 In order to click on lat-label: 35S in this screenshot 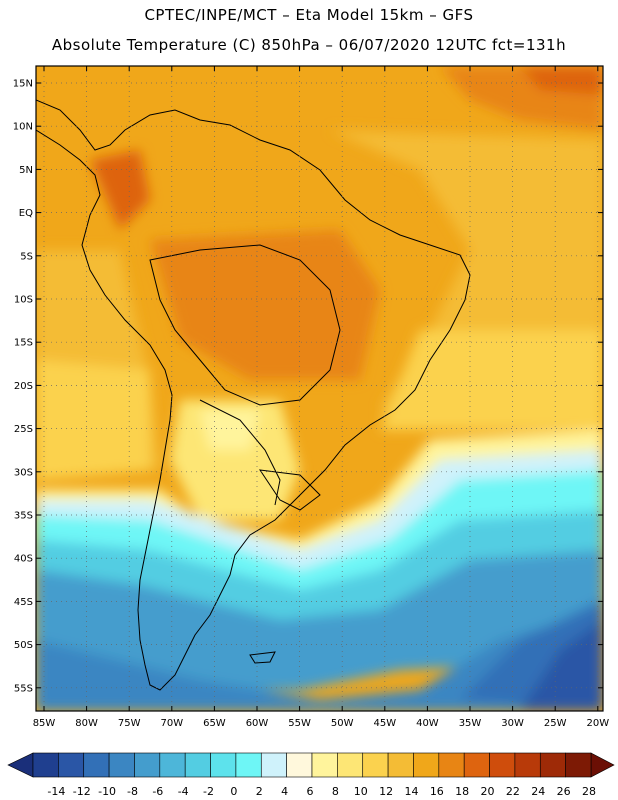, I will do `click(23, 516)`.